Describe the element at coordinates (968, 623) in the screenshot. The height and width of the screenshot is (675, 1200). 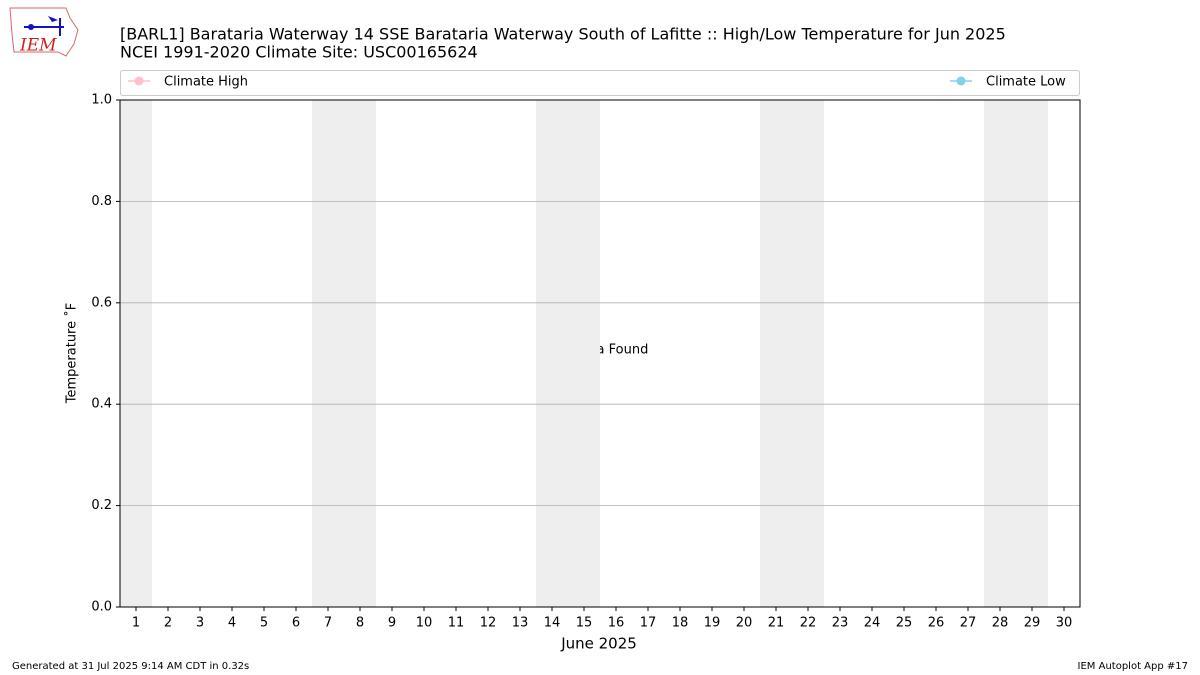
I see `x-tick-label: 27` at that location.